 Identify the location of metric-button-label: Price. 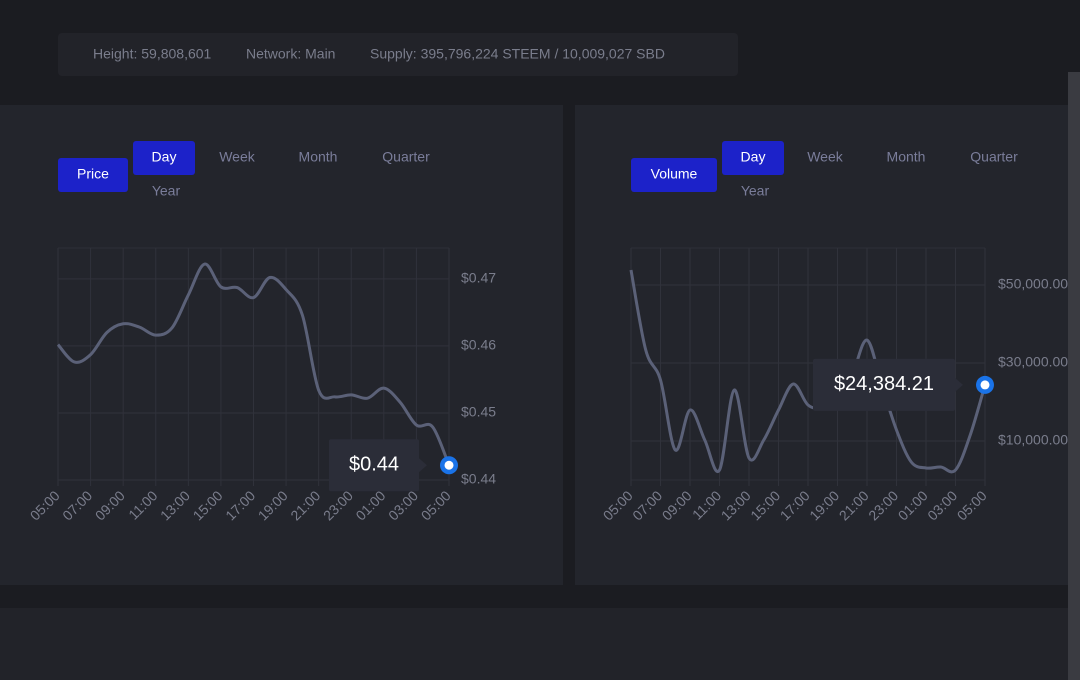
(93, 174).